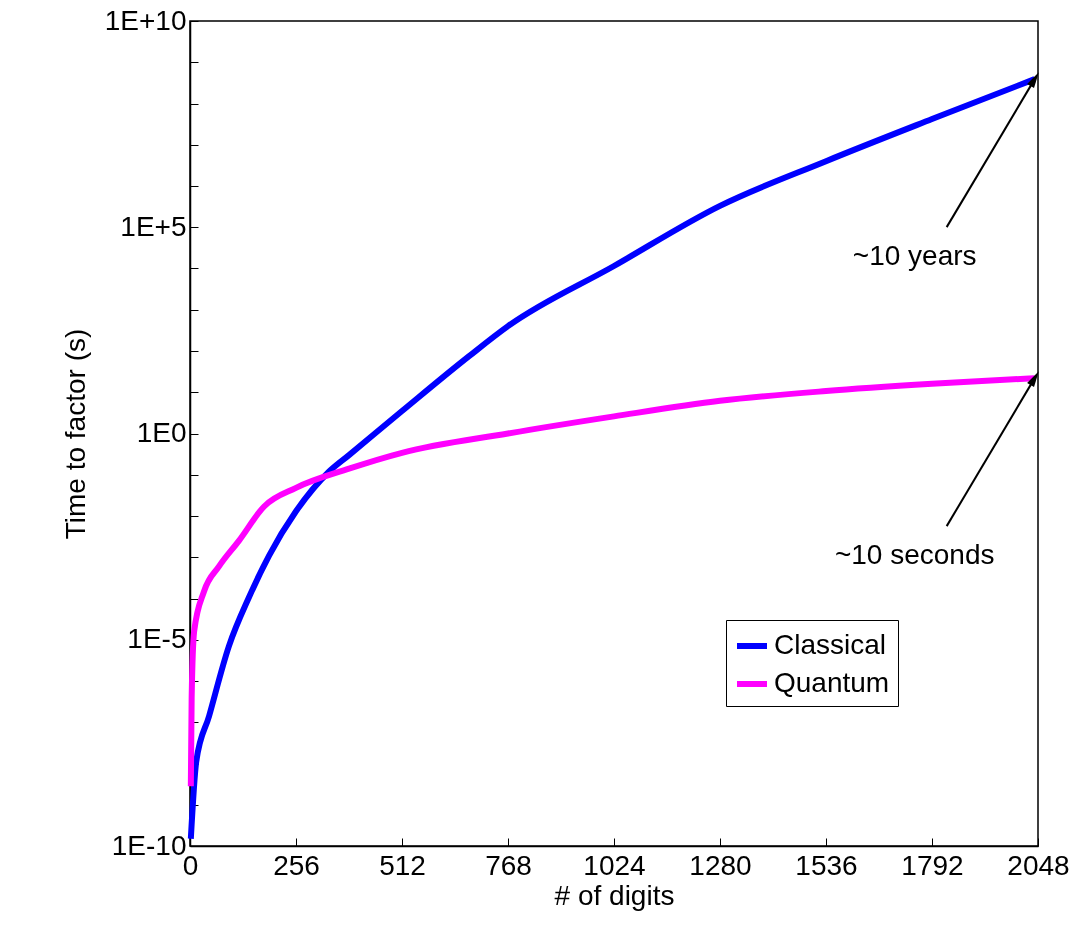 The image size is (1089, 947). What do you see at coordinates (932, 865) in the screenshot?
I see `x-tick-label: 1792` at bounding box center [932, 865].